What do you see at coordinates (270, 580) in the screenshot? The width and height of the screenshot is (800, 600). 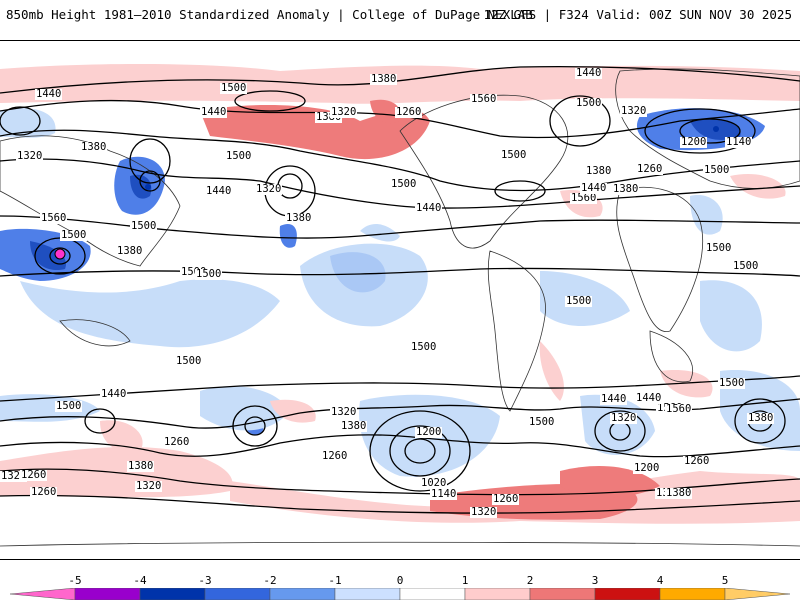 I see `colorbar-tick-label: -2` at bounding box center [270, 580].